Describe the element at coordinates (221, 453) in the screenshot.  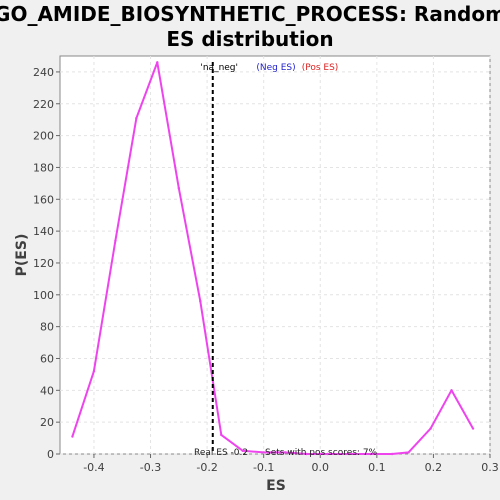
I see `real-es-annotation: Real ES -0.2` at that location.